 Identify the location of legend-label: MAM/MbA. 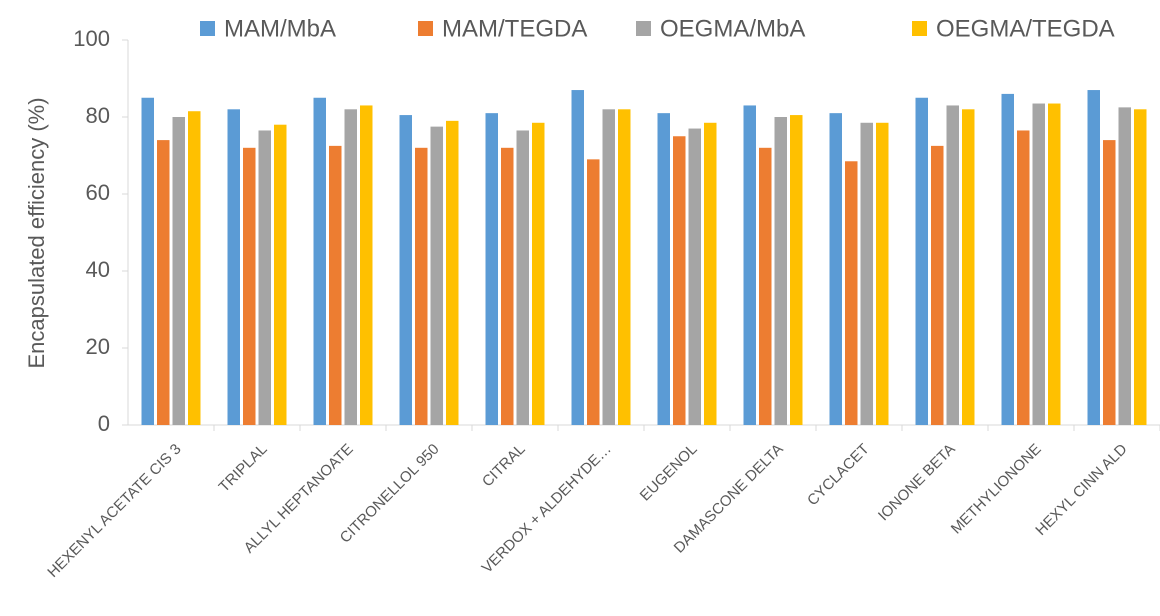
(280, 28).